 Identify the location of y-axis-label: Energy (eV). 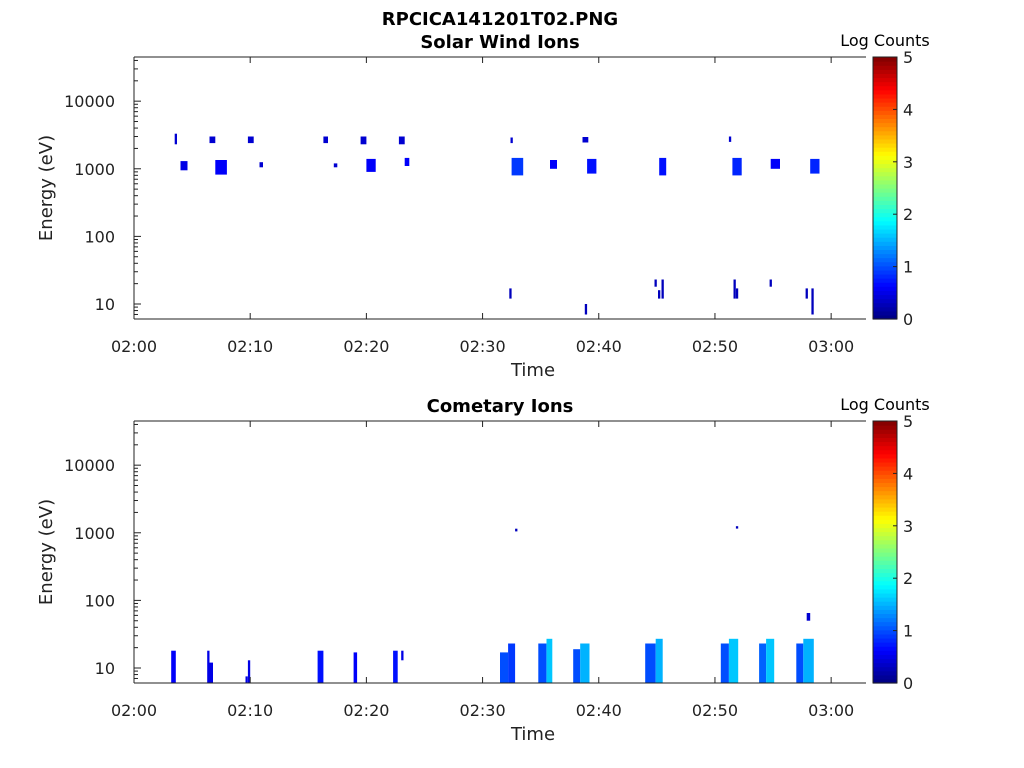
(46, 552).